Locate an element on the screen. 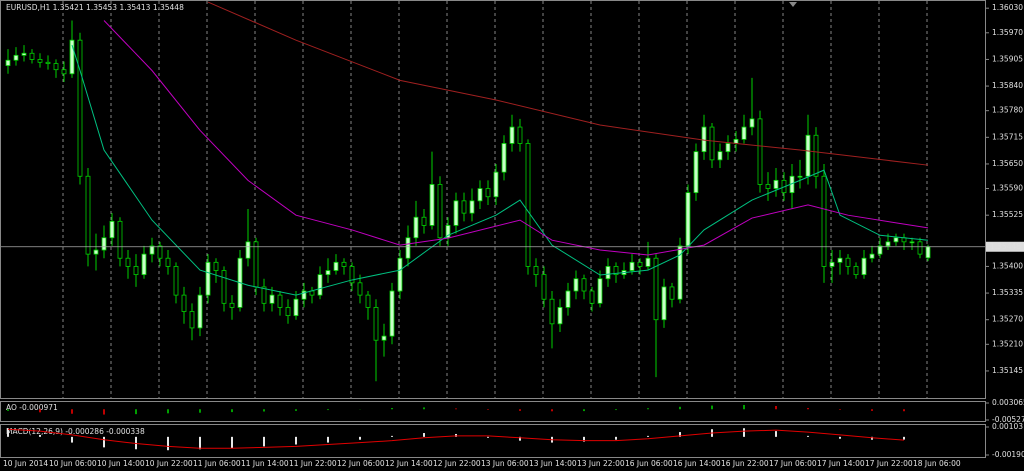 Image resolution: width=1024 pixels, height=471 pixels. panel-title: AO -0.000971 is located at coordinates (32, 407).